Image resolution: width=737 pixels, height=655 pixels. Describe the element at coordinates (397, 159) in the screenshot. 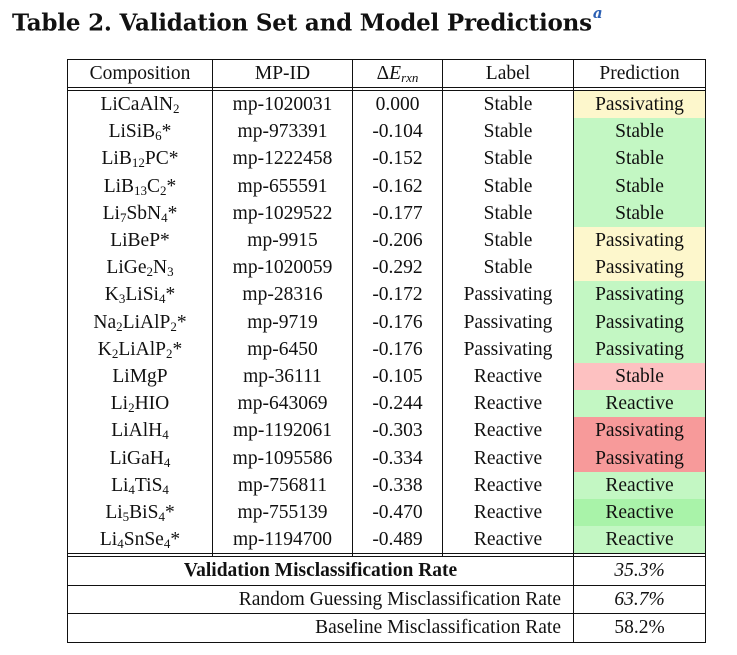

I see `delta-e-cell: -0.152` at that location.